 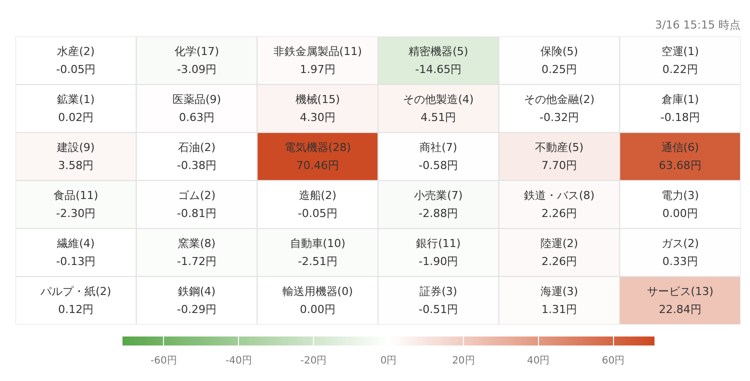 What do you see at coordinates (197, 108) in the screenshot?
I see `text: 医薬品(9) 0.63円` at bounding box center [197, 108].